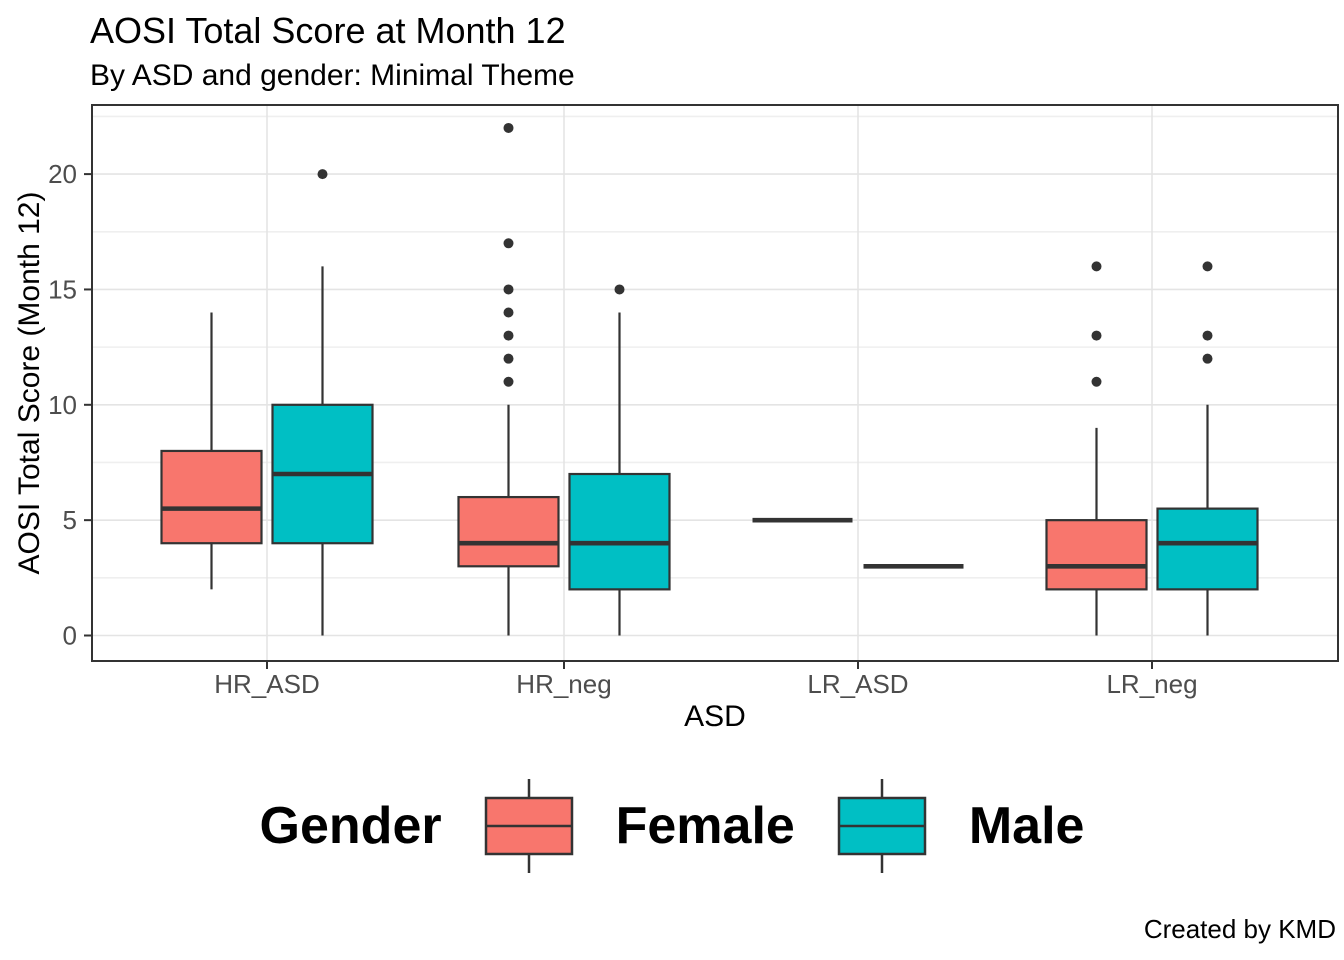  Describe the element at coordinates (563, 684) in the screenshot. I see `x-tick-label: HR_neg` at that location.